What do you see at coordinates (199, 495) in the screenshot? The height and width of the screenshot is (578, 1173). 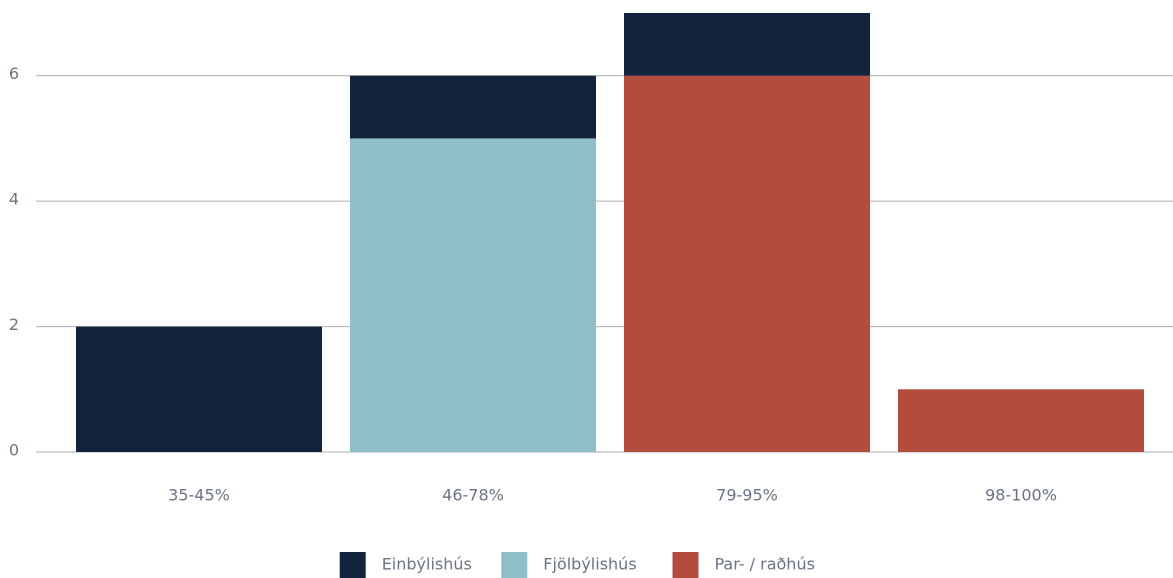 I see `x-tick-label: 35-45%` at bounding box center [199, 495].